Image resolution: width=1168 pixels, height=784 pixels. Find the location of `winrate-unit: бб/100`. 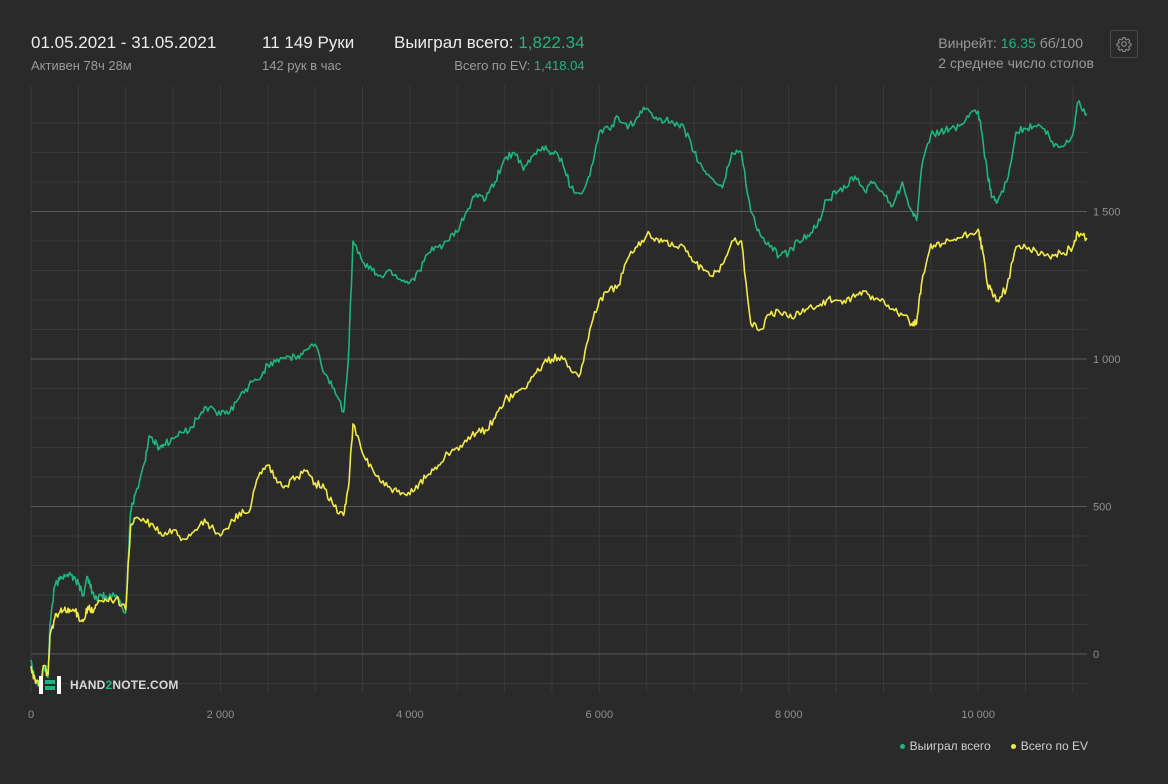

winrate-unit: бб/100 is located at coordinates (1061, 43).